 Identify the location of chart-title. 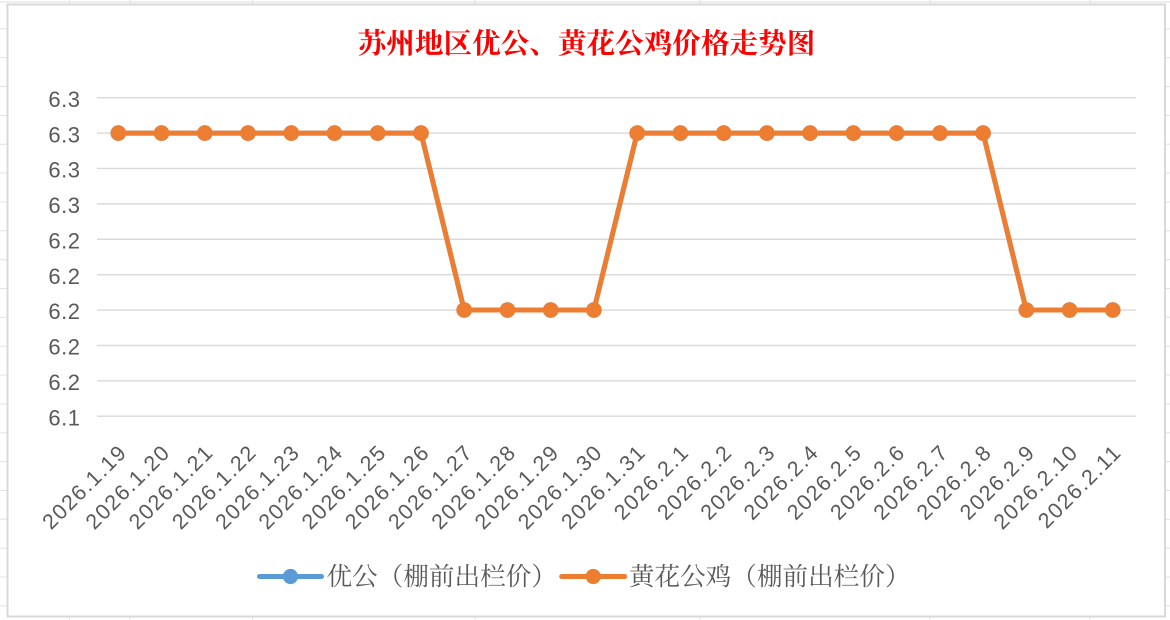
(586, 42).